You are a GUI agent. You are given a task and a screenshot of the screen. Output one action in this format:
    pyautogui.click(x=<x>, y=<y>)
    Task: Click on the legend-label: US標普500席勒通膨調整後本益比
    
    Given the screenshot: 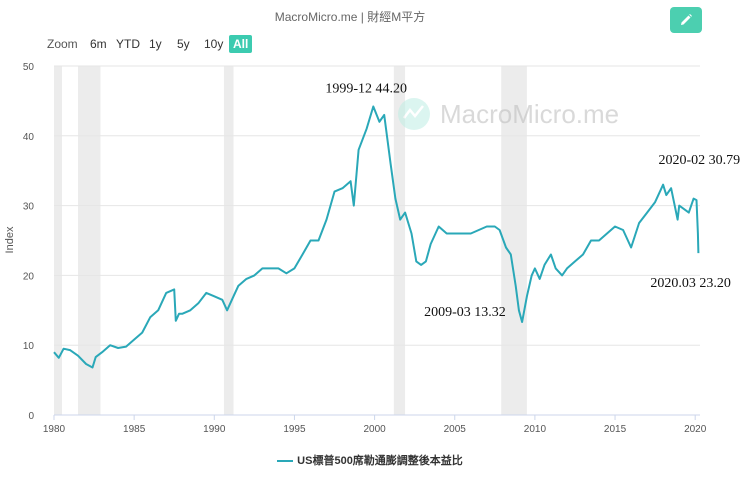 What is the action you would take?
    pyautogui.click(x=380, y=461)
    